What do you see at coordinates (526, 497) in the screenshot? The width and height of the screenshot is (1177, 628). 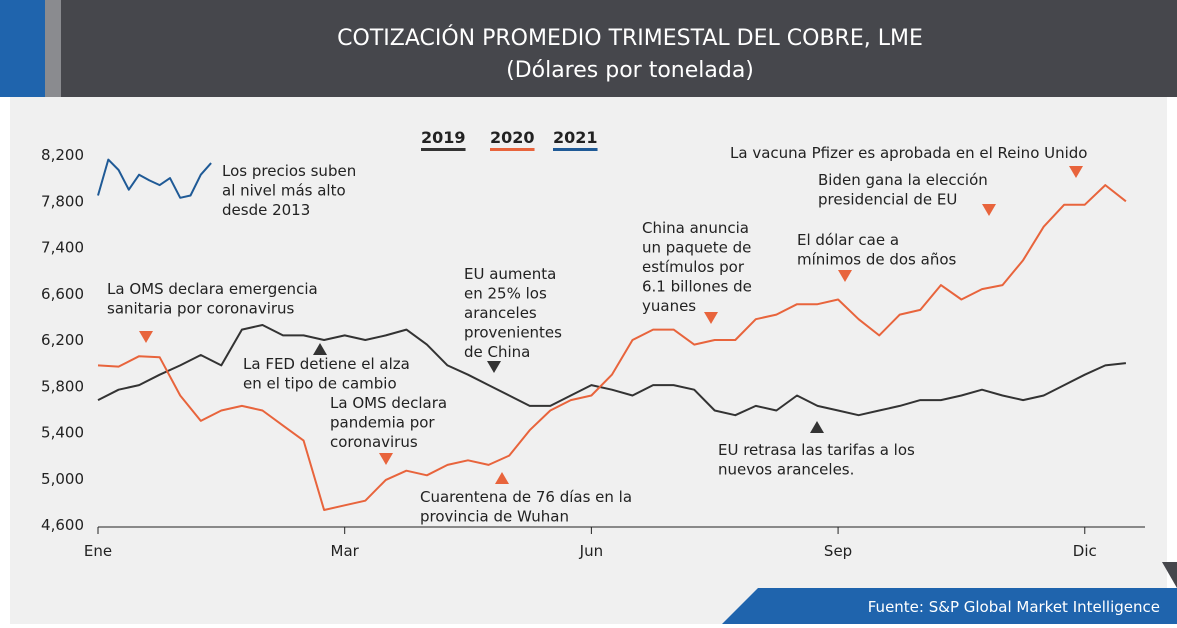 I see `annotation: Cuarentena de 76 días en la` at bounding box center [526, 497].